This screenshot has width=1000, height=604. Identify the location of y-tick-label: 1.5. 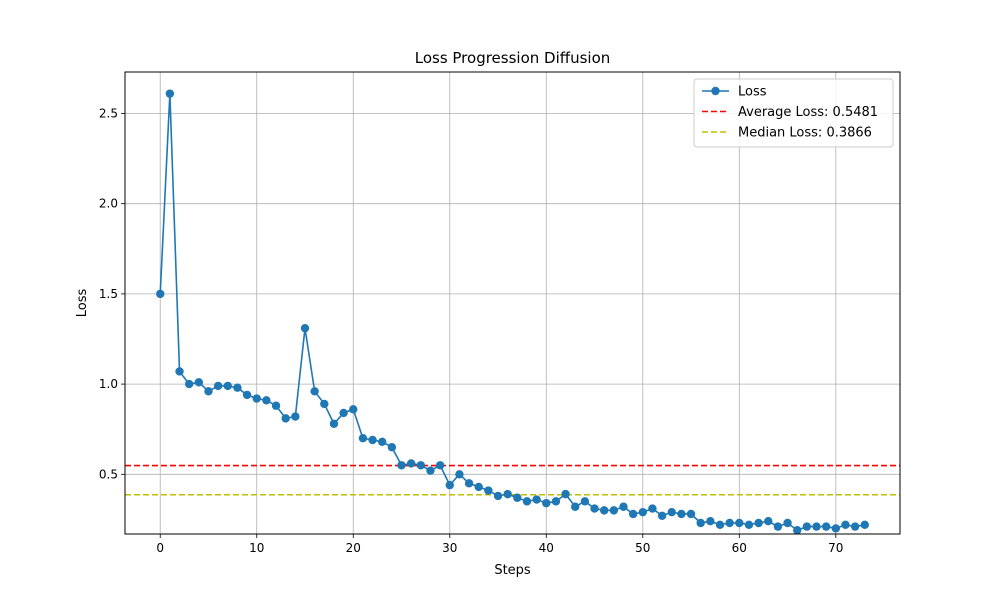
(108, 294).